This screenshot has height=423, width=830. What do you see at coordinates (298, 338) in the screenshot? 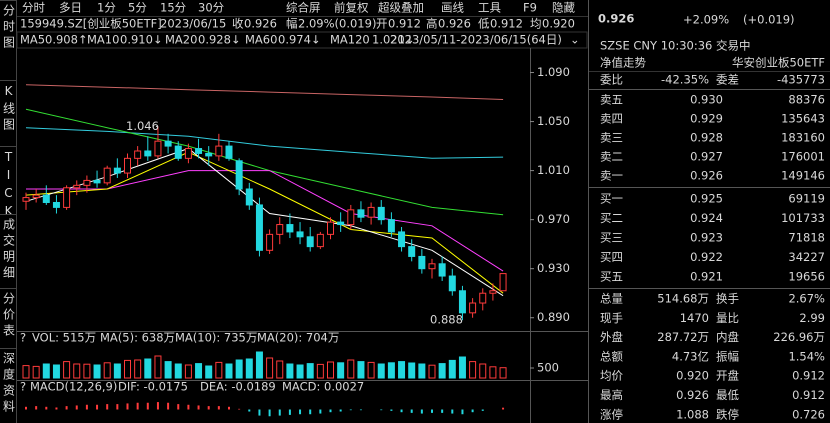
I see `volume-legend: MA(20): 704万` at bounding box center [298, 338].